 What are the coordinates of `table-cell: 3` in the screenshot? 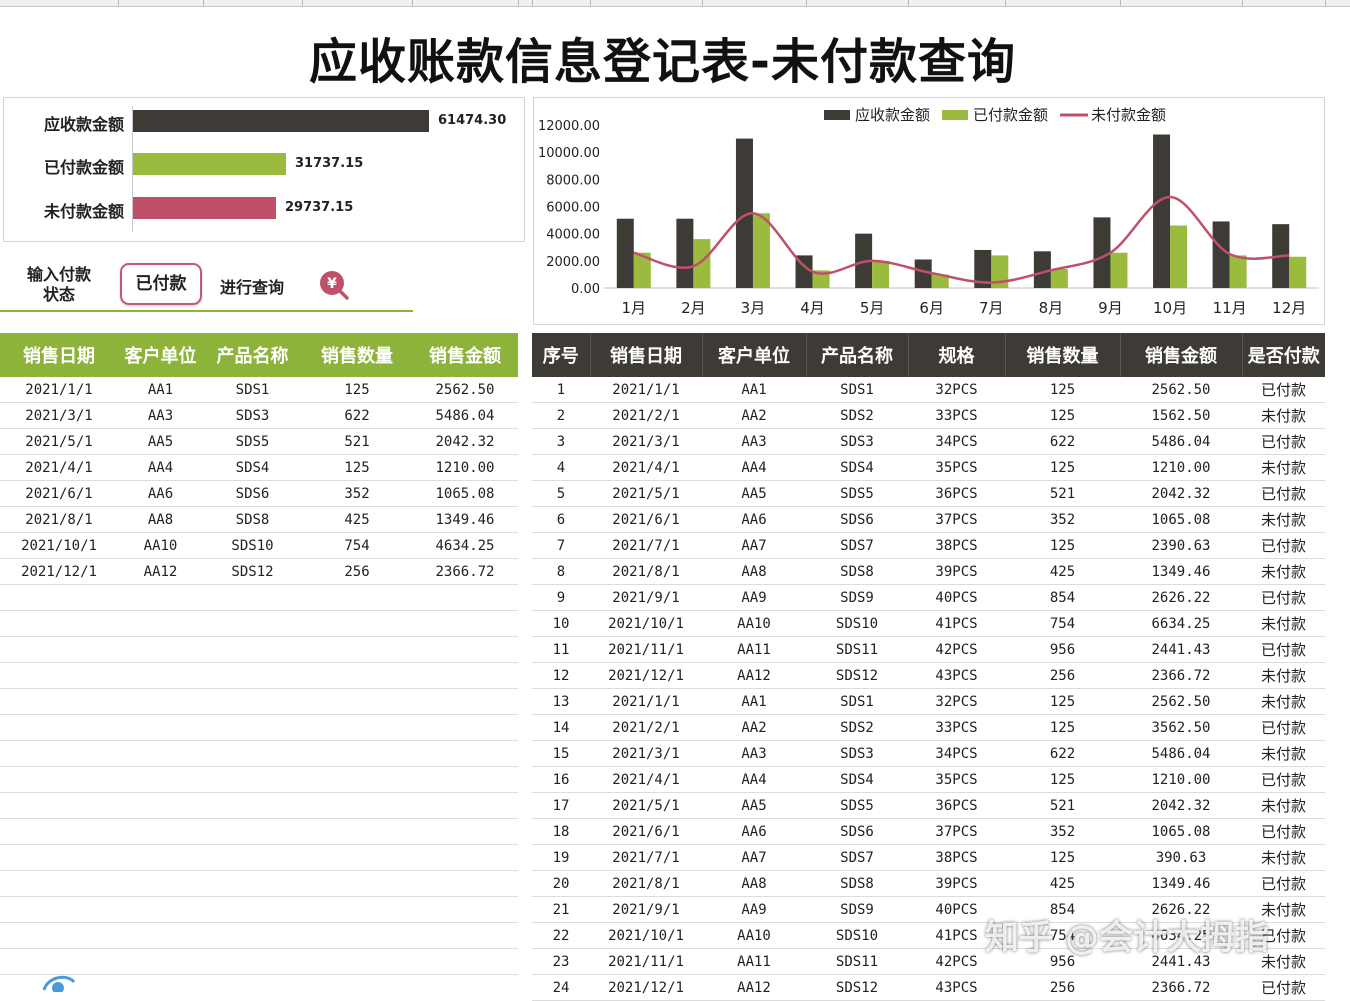 It's located at (561, 441).